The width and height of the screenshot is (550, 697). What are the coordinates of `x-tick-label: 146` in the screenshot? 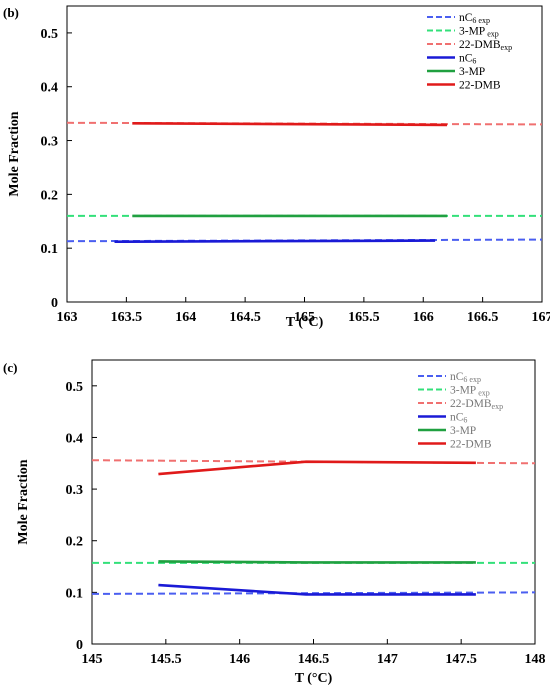 It's located at (239, 659).